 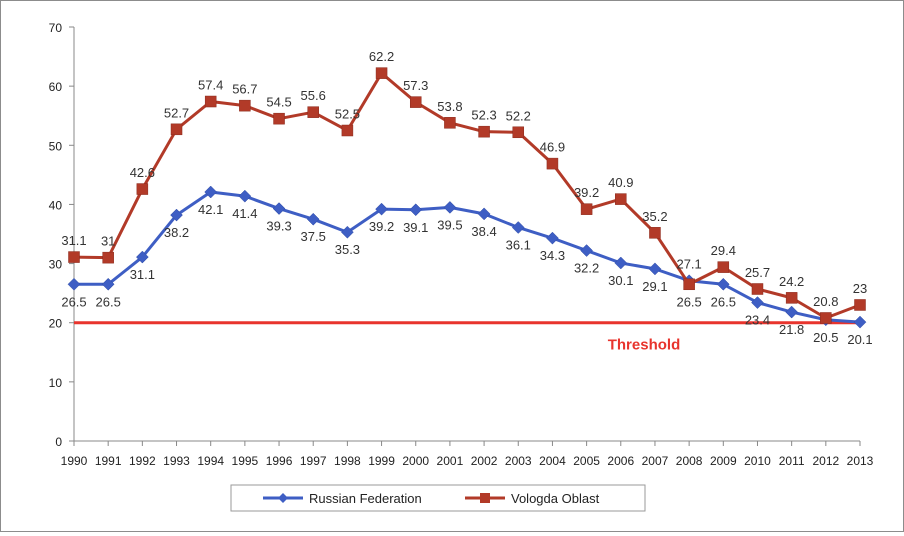 What do you see at coordinates (210, 461) in the screenshot?
I see `x-tick-label: 1994` at bounding box center [210, 461].